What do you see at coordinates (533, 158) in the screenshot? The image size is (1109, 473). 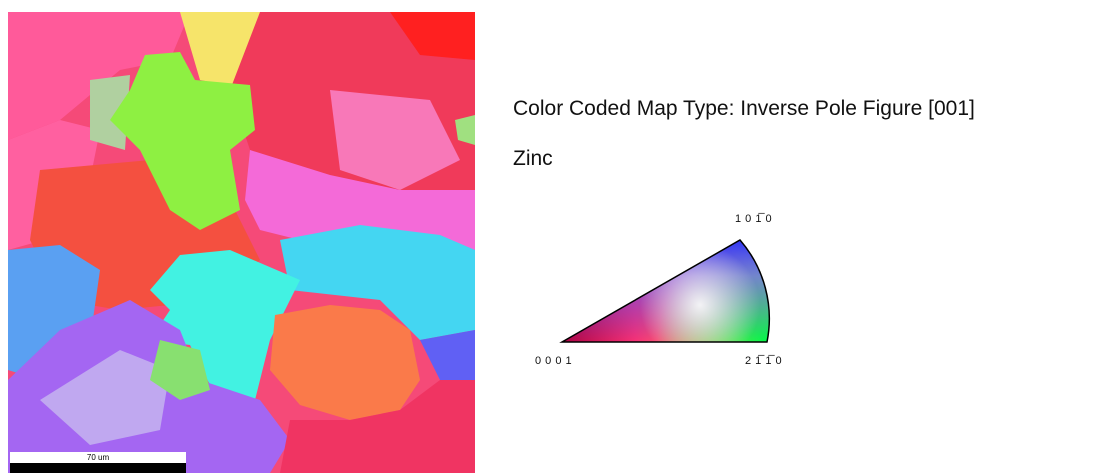 I see `phase-name: Zinc` at bounding box center [533, 158].